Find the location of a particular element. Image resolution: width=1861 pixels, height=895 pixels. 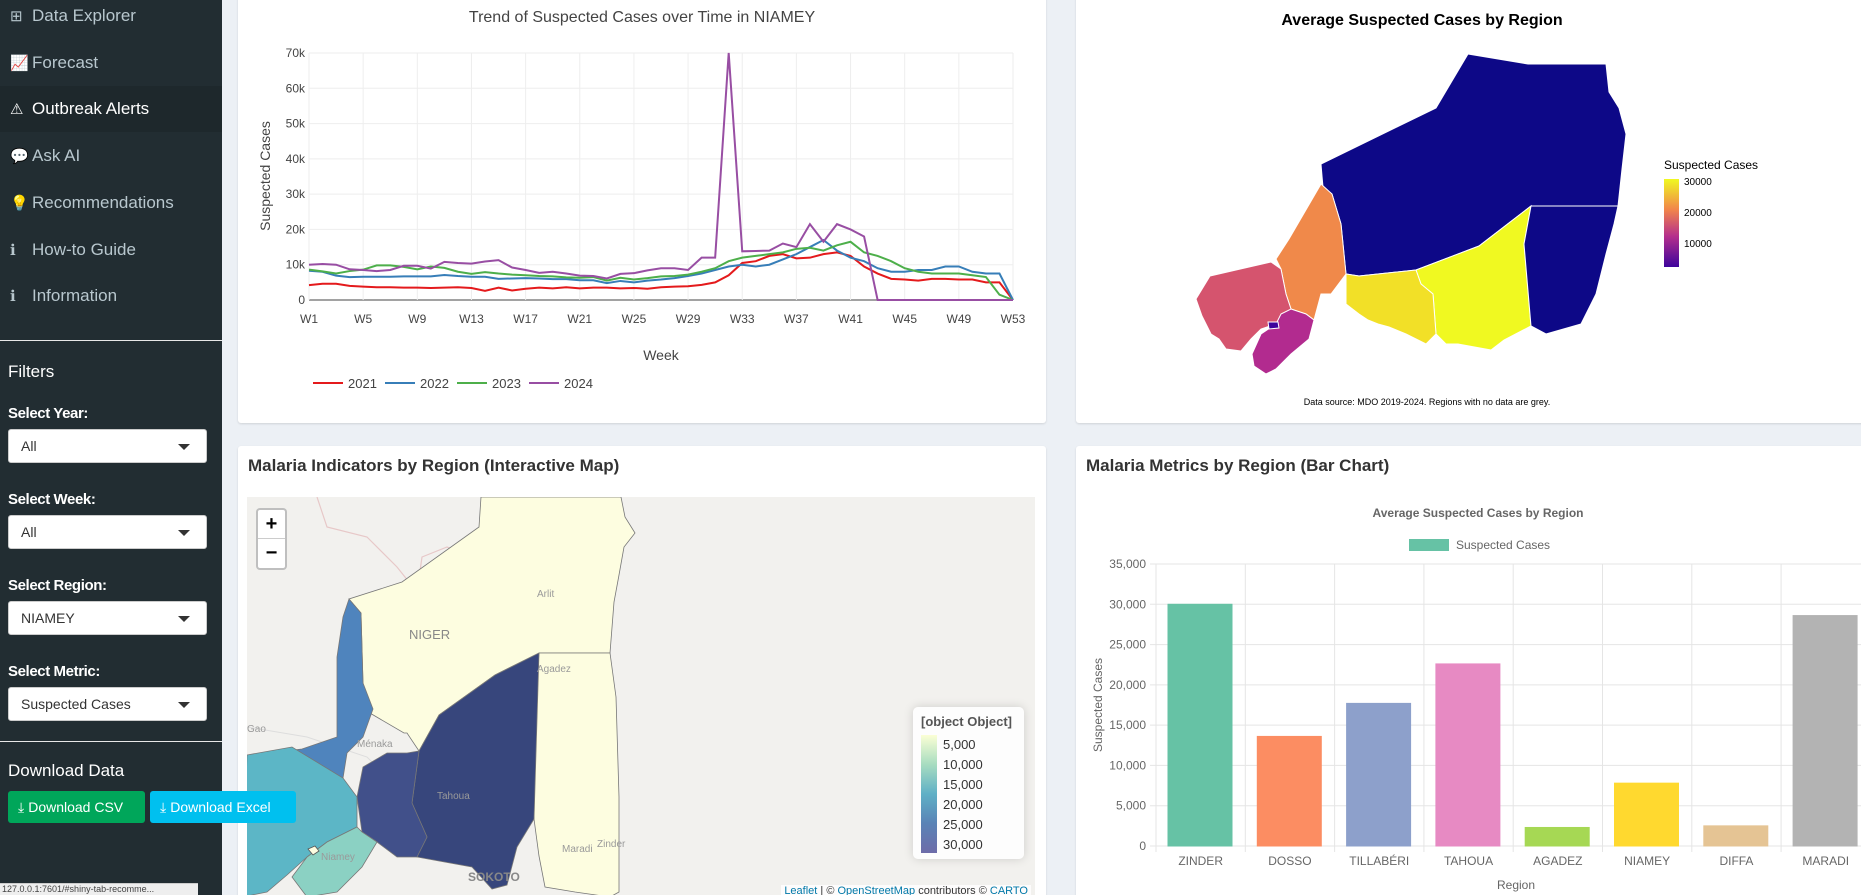

region-label: Select Region: is located at coordinates (57, 585).